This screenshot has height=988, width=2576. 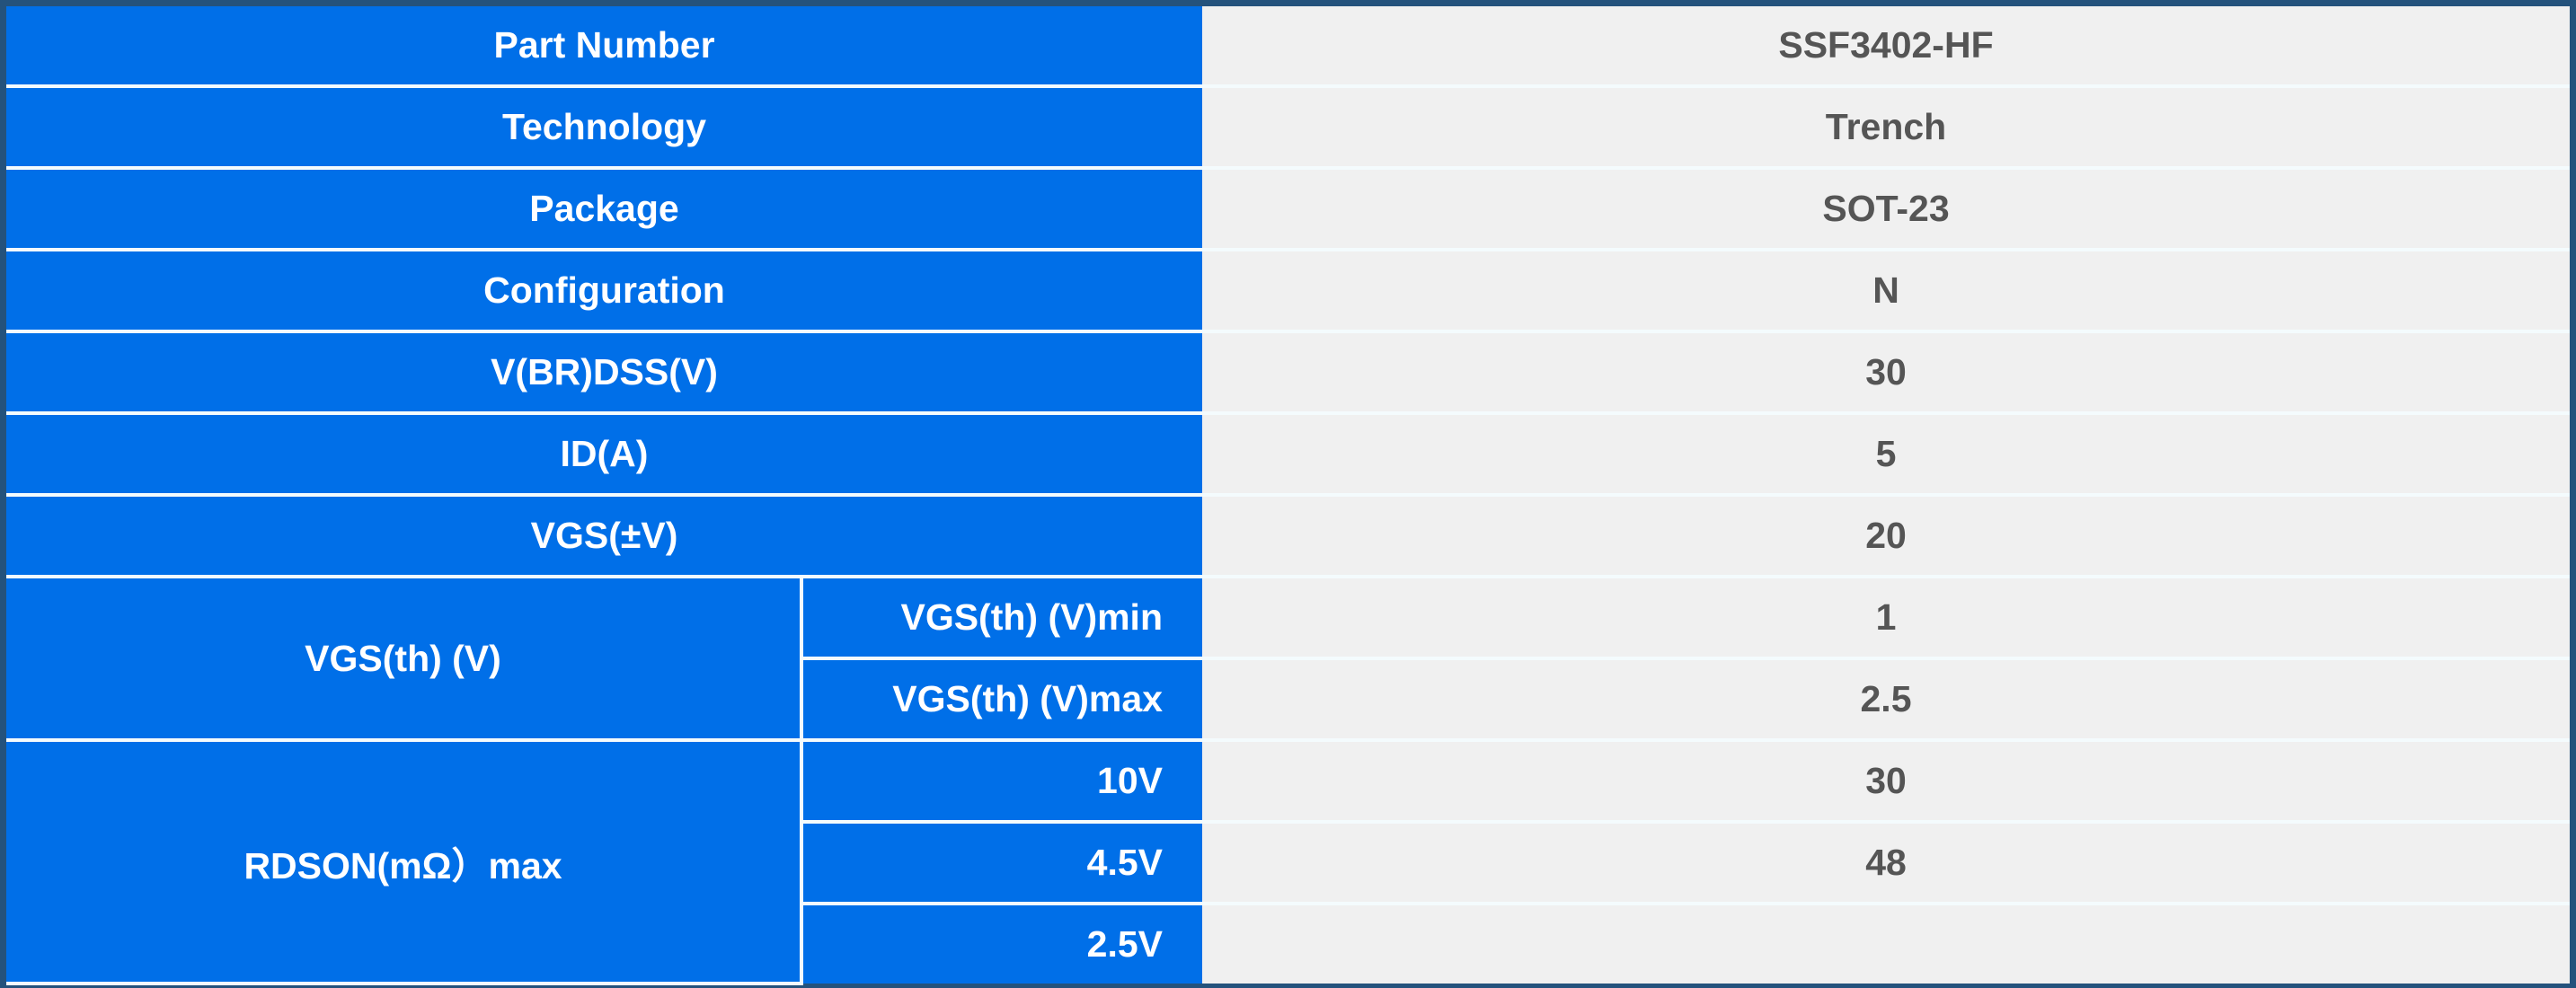 I want to click on table-row: Part Number SSF3402-HF, so click(x=1288, y=47).